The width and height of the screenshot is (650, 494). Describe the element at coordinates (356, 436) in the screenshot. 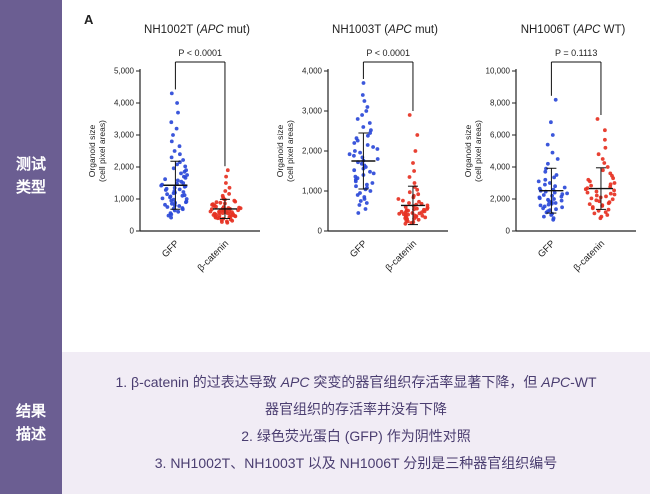

I see `description-line: 2. 绿色荧光蛋白 (GFP) 作为阴性对照` at that location.